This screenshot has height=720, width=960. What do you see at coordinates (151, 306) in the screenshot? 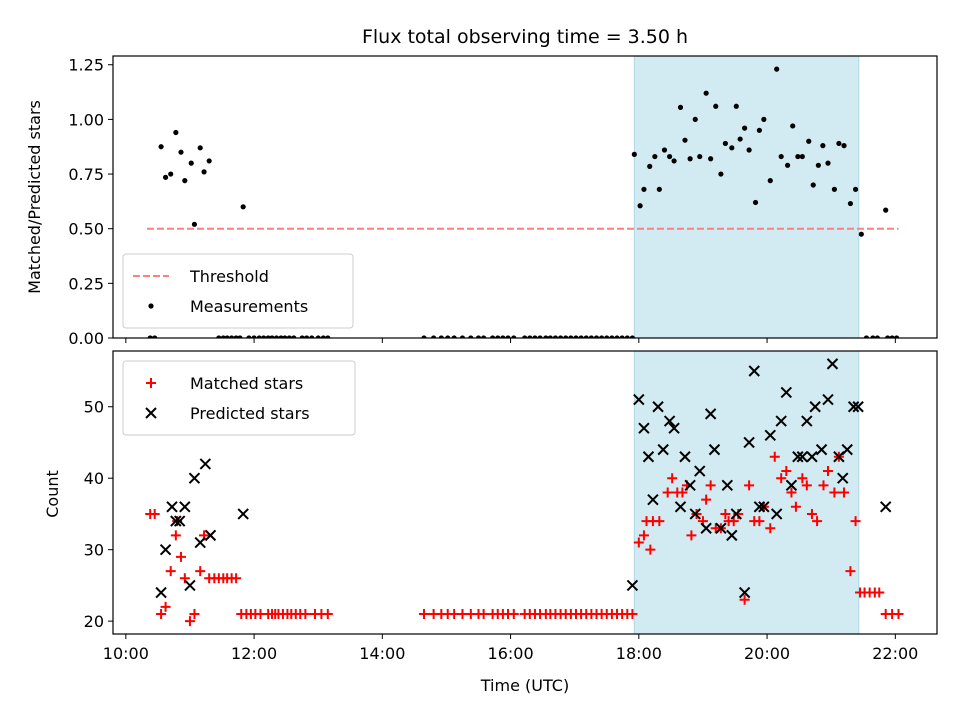
I see `legend-measurement-swatch` at bounding box center [151, 306].